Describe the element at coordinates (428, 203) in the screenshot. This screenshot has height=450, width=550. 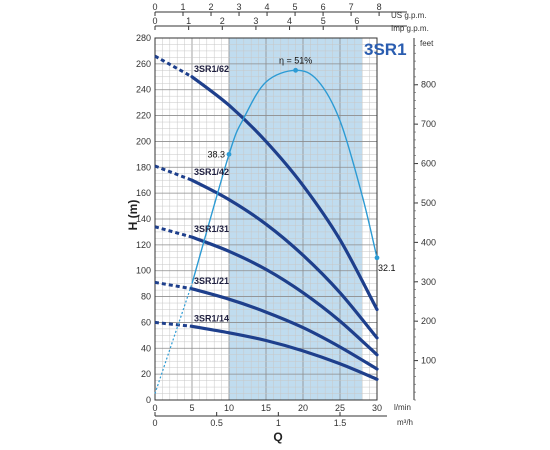
I see `right-tick-label: 500` at that location.